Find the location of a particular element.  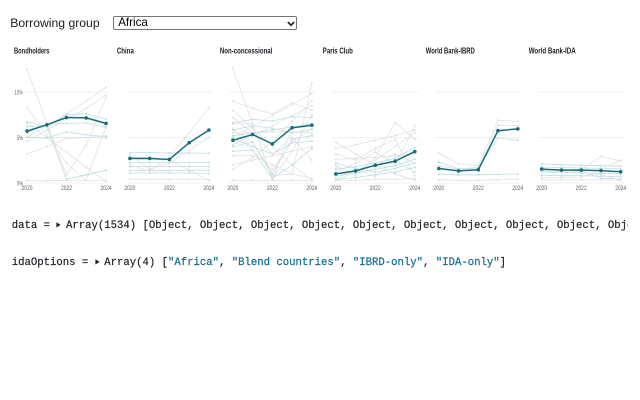

svg-text: 5% is located at coordinates (20, 138).